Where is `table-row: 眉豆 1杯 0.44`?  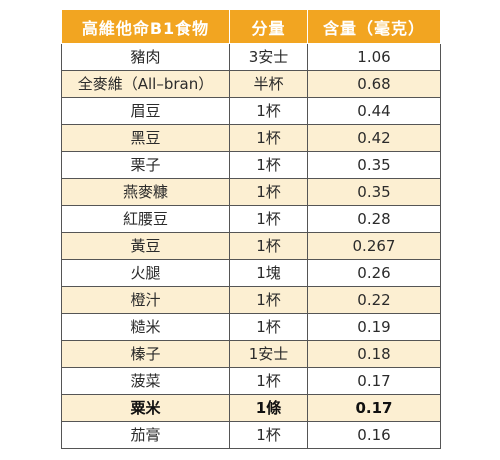
table-row: 眉豆 1杯 0.44 is located at coordinates (251, 111).